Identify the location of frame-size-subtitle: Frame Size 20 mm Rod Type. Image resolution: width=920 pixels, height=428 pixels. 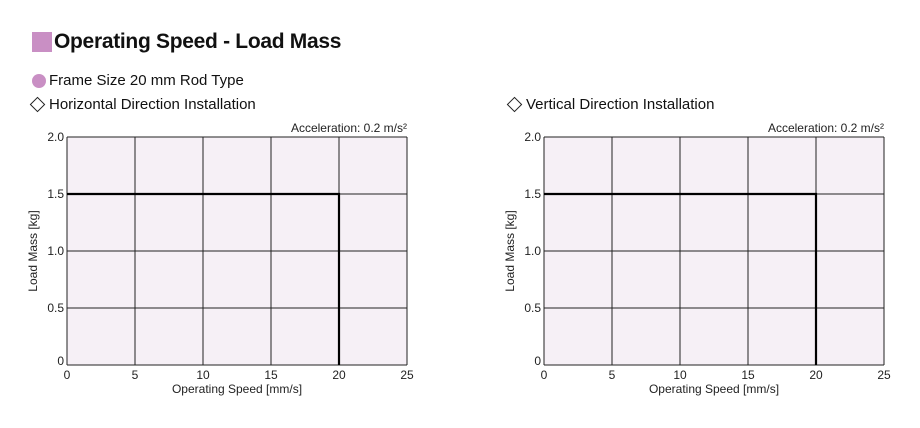
(138, 80).